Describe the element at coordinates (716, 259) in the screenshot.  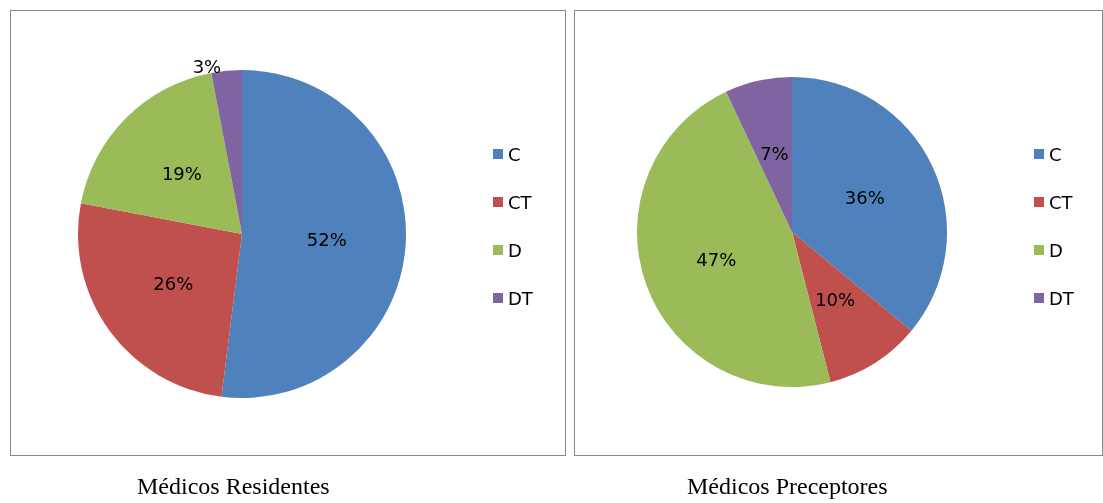
I see `data-label: 47%` at that location.